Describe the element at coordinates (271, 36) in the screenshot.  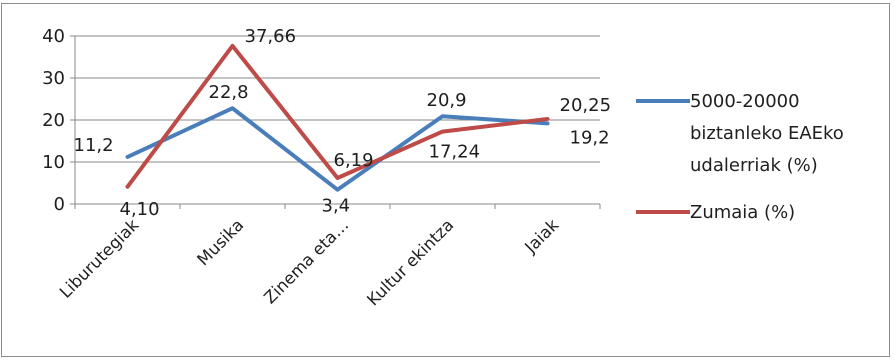
I see `data-label-s2-2: 37,66` at that location.